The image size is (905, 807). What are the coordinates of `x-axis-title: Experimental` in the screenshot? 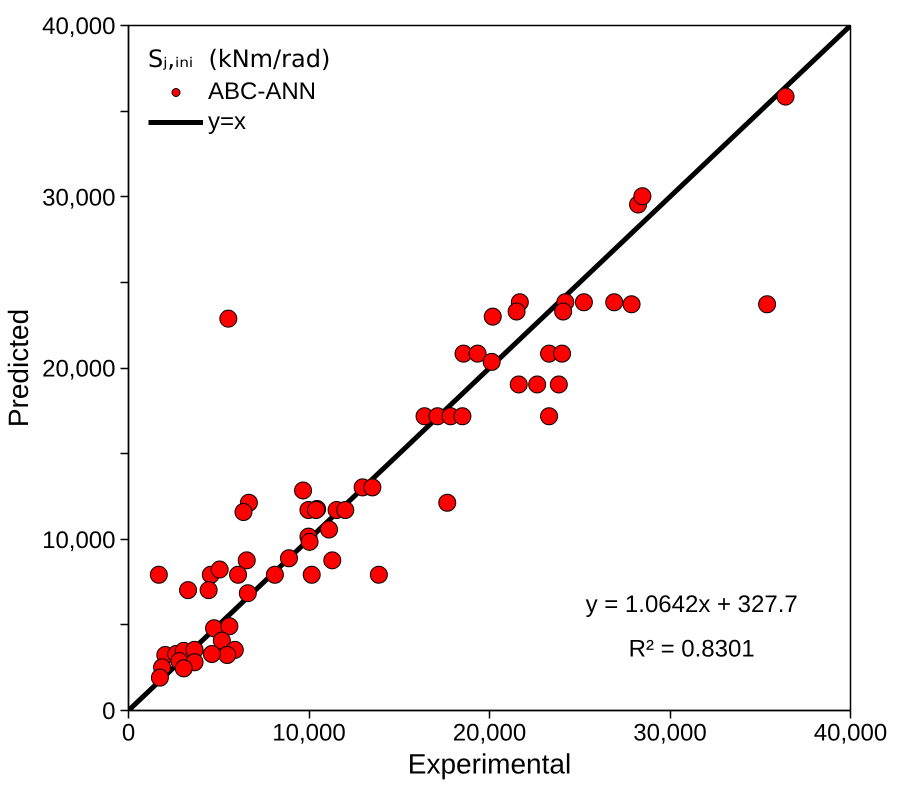 It's located at (490, 764).